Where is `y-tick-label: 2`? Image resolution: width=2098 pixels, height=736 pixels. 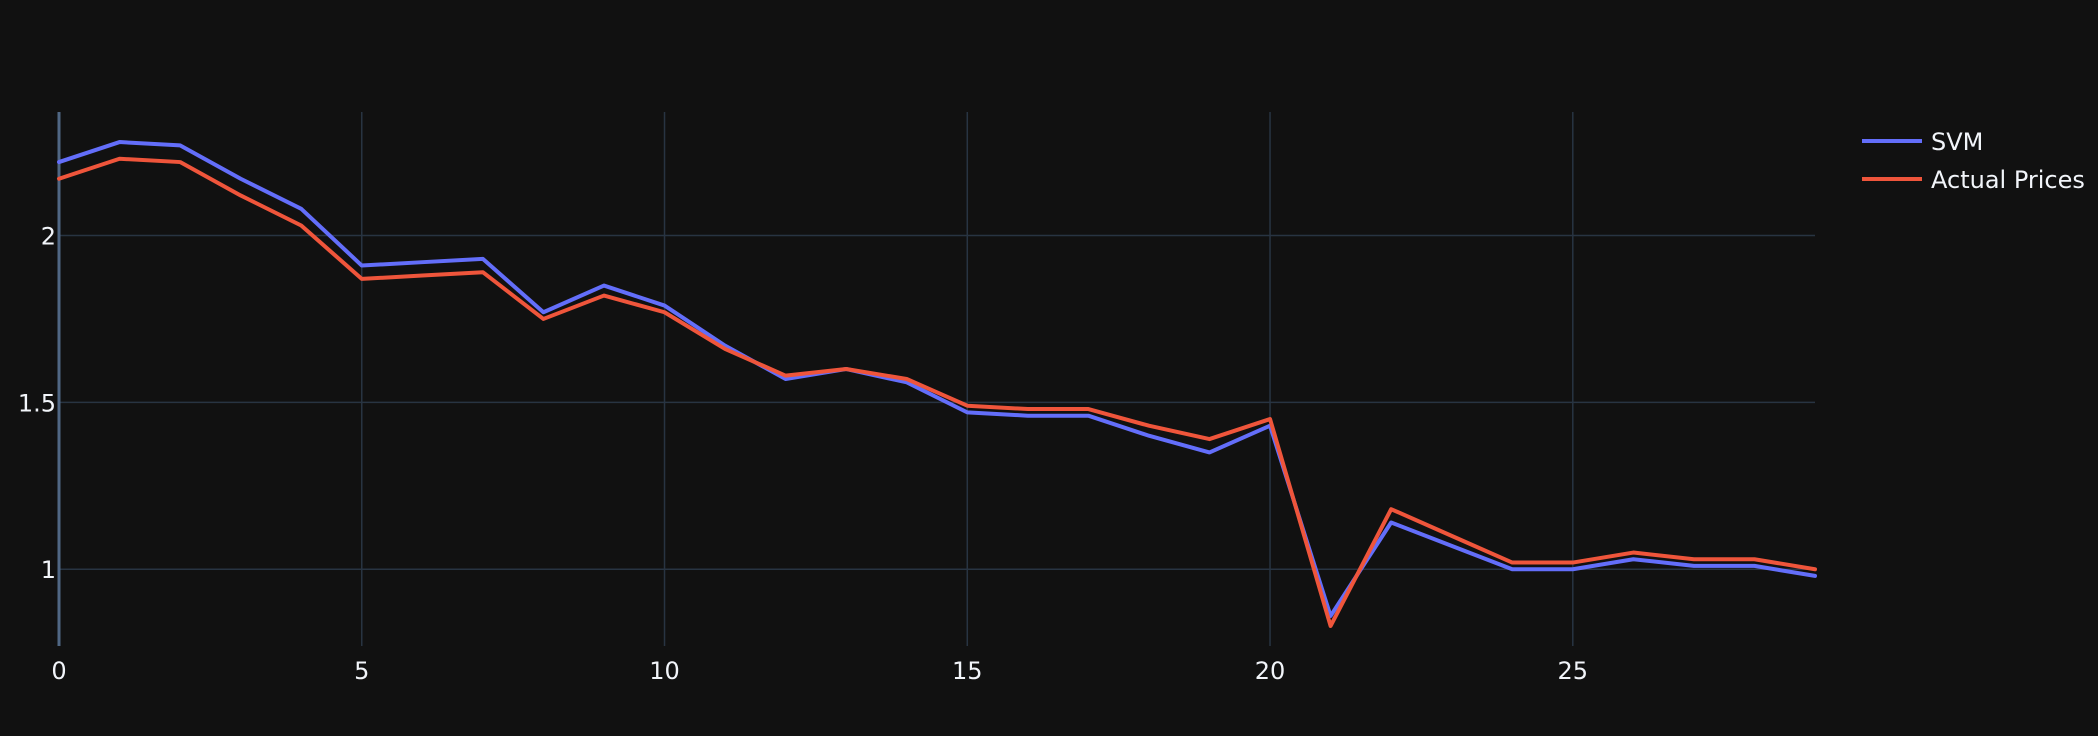 y-tick-label: 2 is located at coordinates (48, 236).